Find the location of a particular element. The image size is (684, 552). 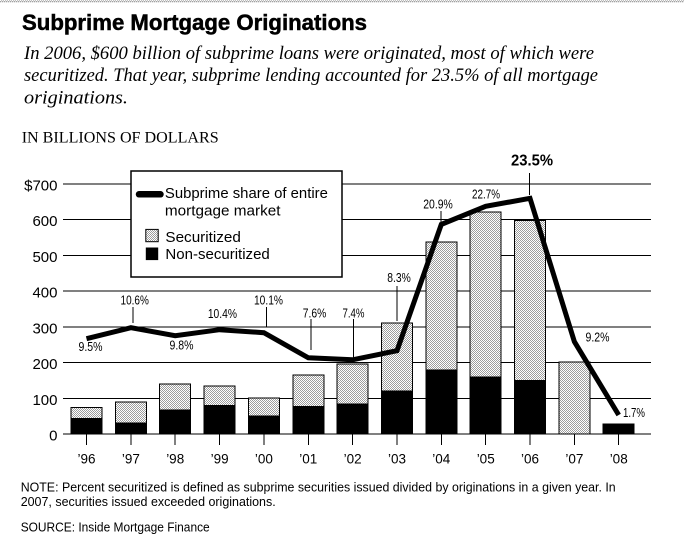

svg-text: ’98 is located at coordinates (175, 459).